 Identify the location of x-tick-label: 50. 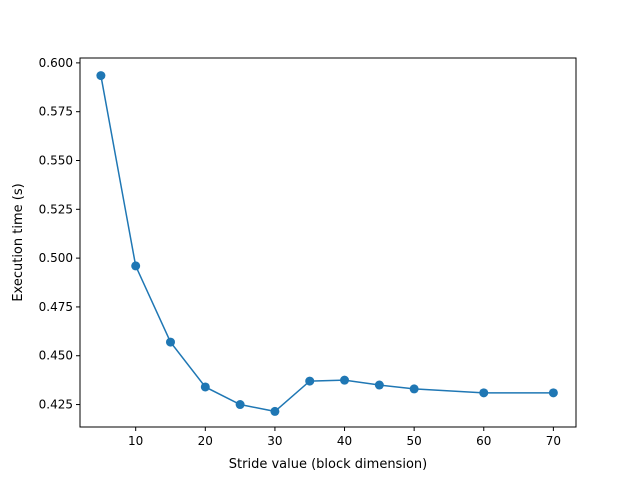
(414, 441).